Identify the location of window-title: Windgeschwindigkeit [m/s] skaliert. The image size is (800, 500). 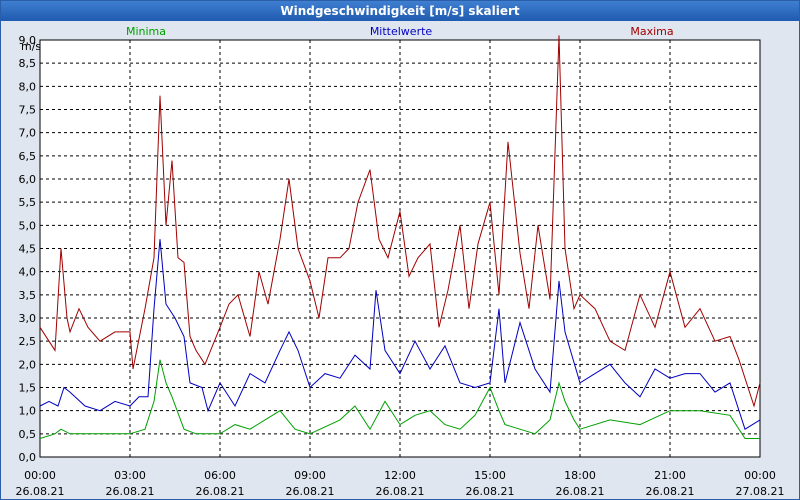
(400, 11).